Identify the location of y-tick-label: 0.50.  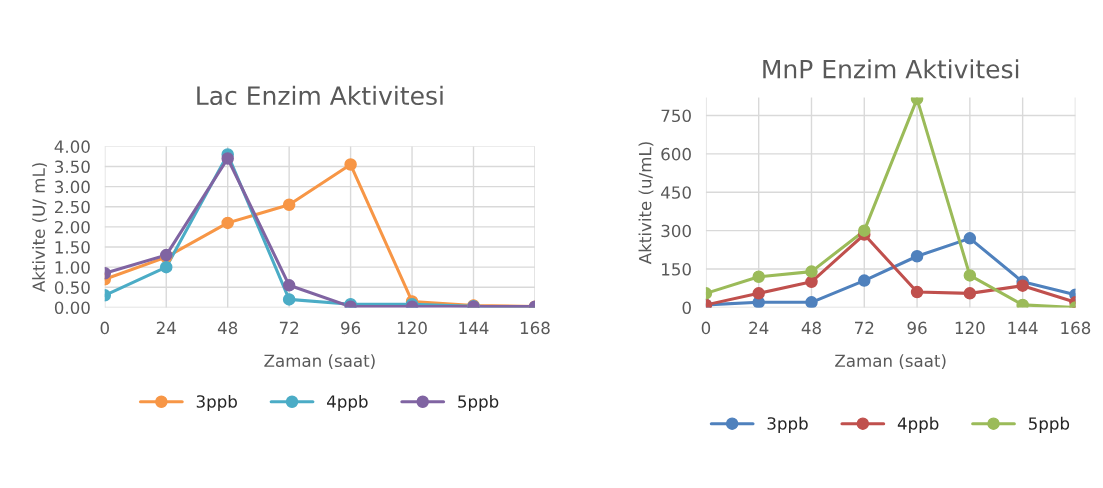
(72, 287).